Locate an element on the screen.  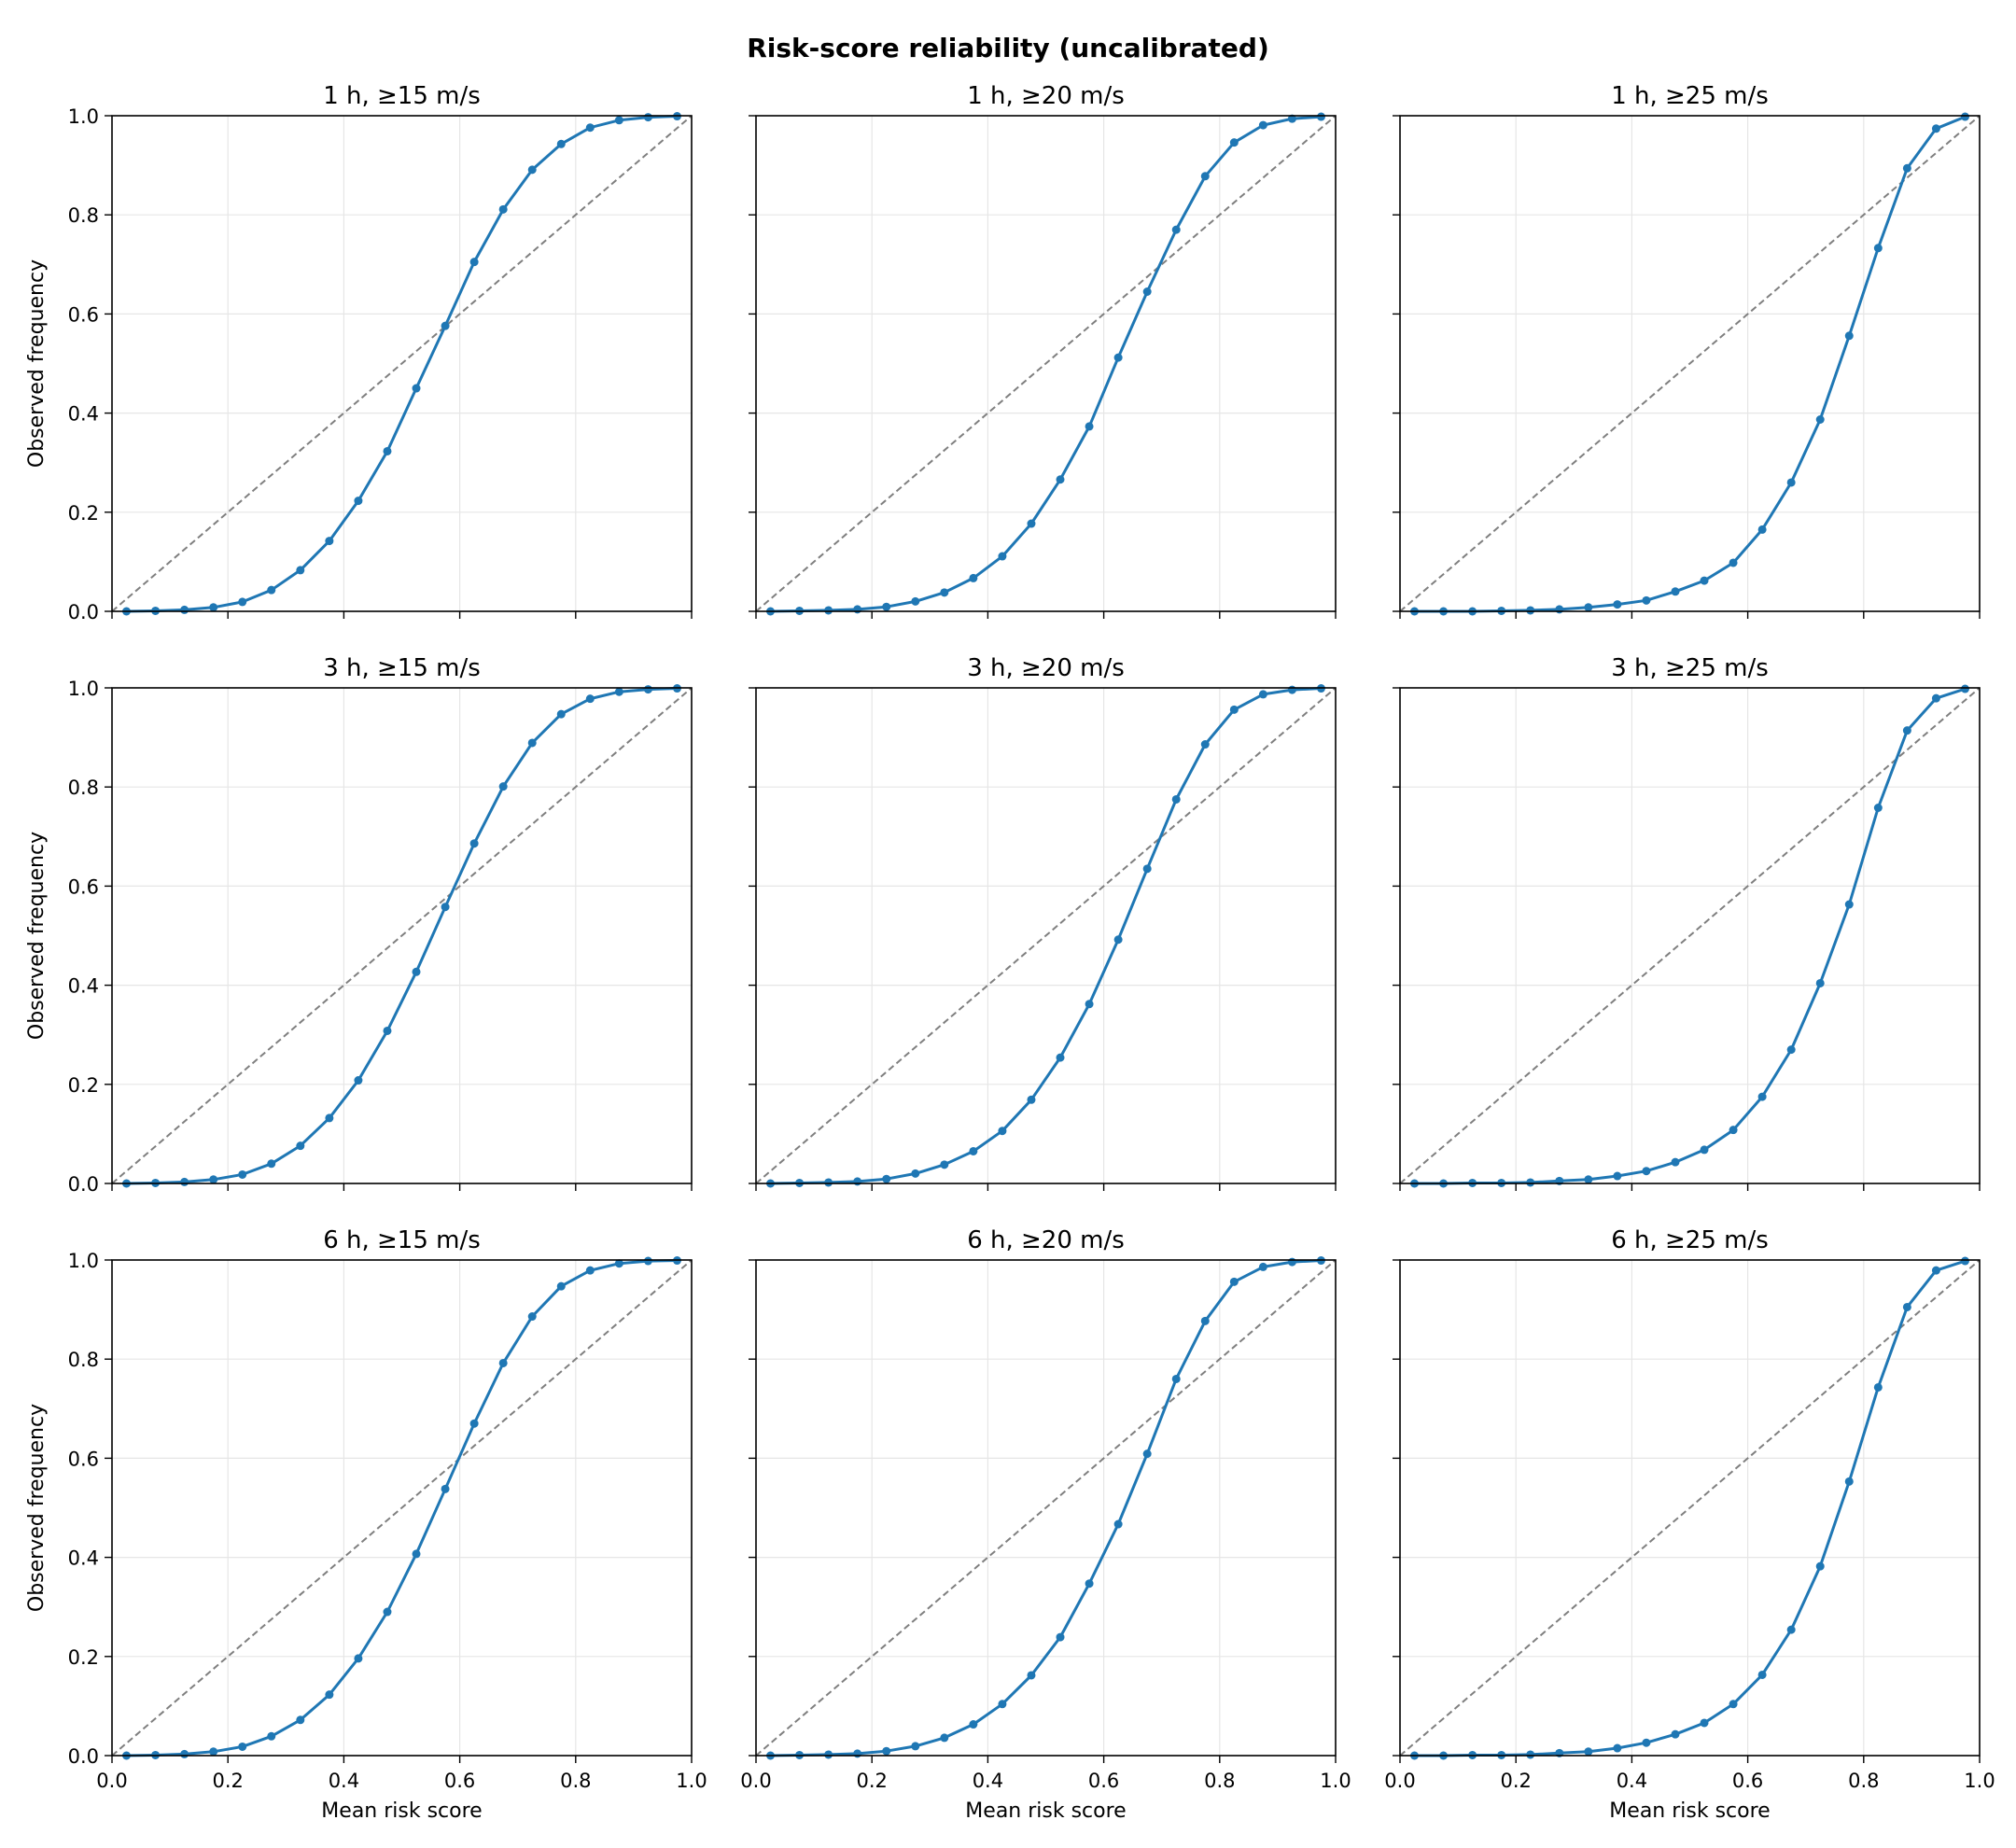
y-tick-label: 0.2 is located at coordinates (83, 1657).